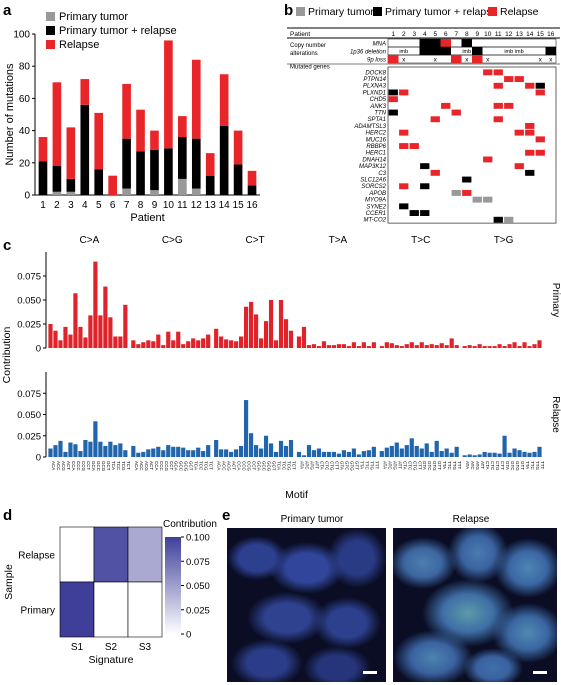  What do you see at coordinates (234, 465) in the screenshot?
I see `motif-tick-label: ACT` at bounding box center [234, 465].